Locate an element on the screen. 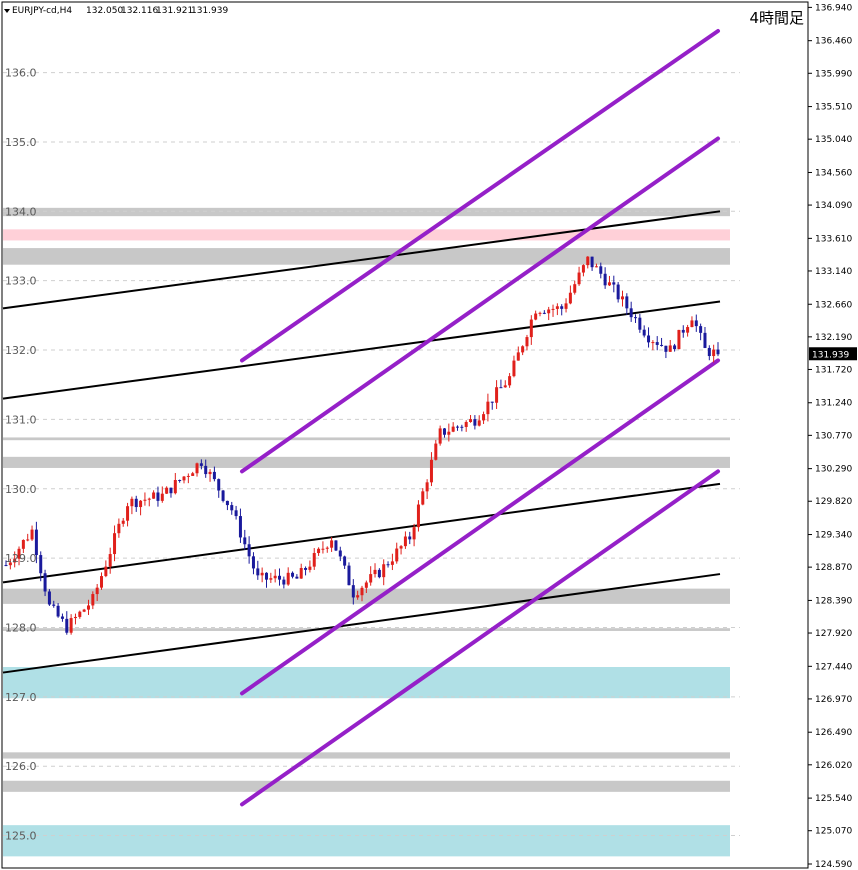 This screenshot has height=870, width=858. left-tick-label: 126.0 is located at coordinates (21, 766).